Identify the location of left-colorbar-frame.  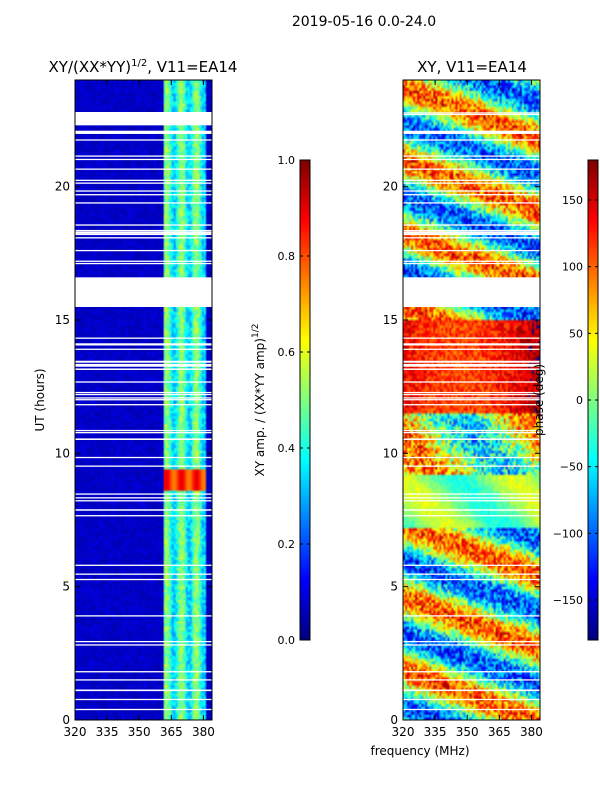
(305, 400).